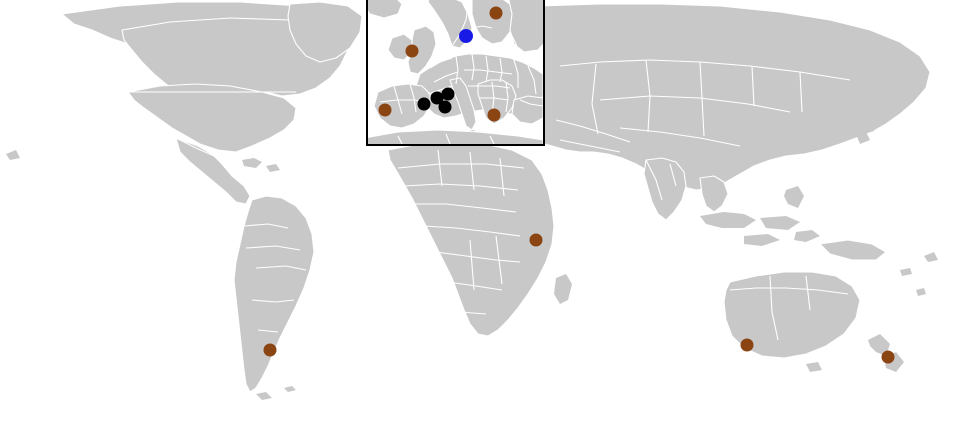 The height and width of the screenshot is (421, 960). What do you see at coordinates (445, 107) in the screenshot?
I see `marker-inset-italy-south` at bounding box center [445, 107].